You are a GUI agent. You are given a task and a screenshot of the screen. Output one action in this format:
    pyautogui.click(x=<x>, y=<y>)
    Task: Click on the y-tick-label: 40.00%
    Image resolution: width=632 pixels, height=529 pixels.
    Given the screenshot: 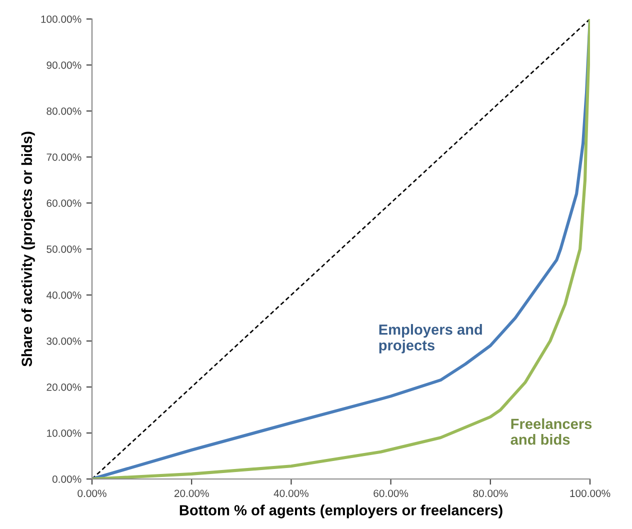 What is the action you would take?
    pyautogui.click(x=64, y=295)
    